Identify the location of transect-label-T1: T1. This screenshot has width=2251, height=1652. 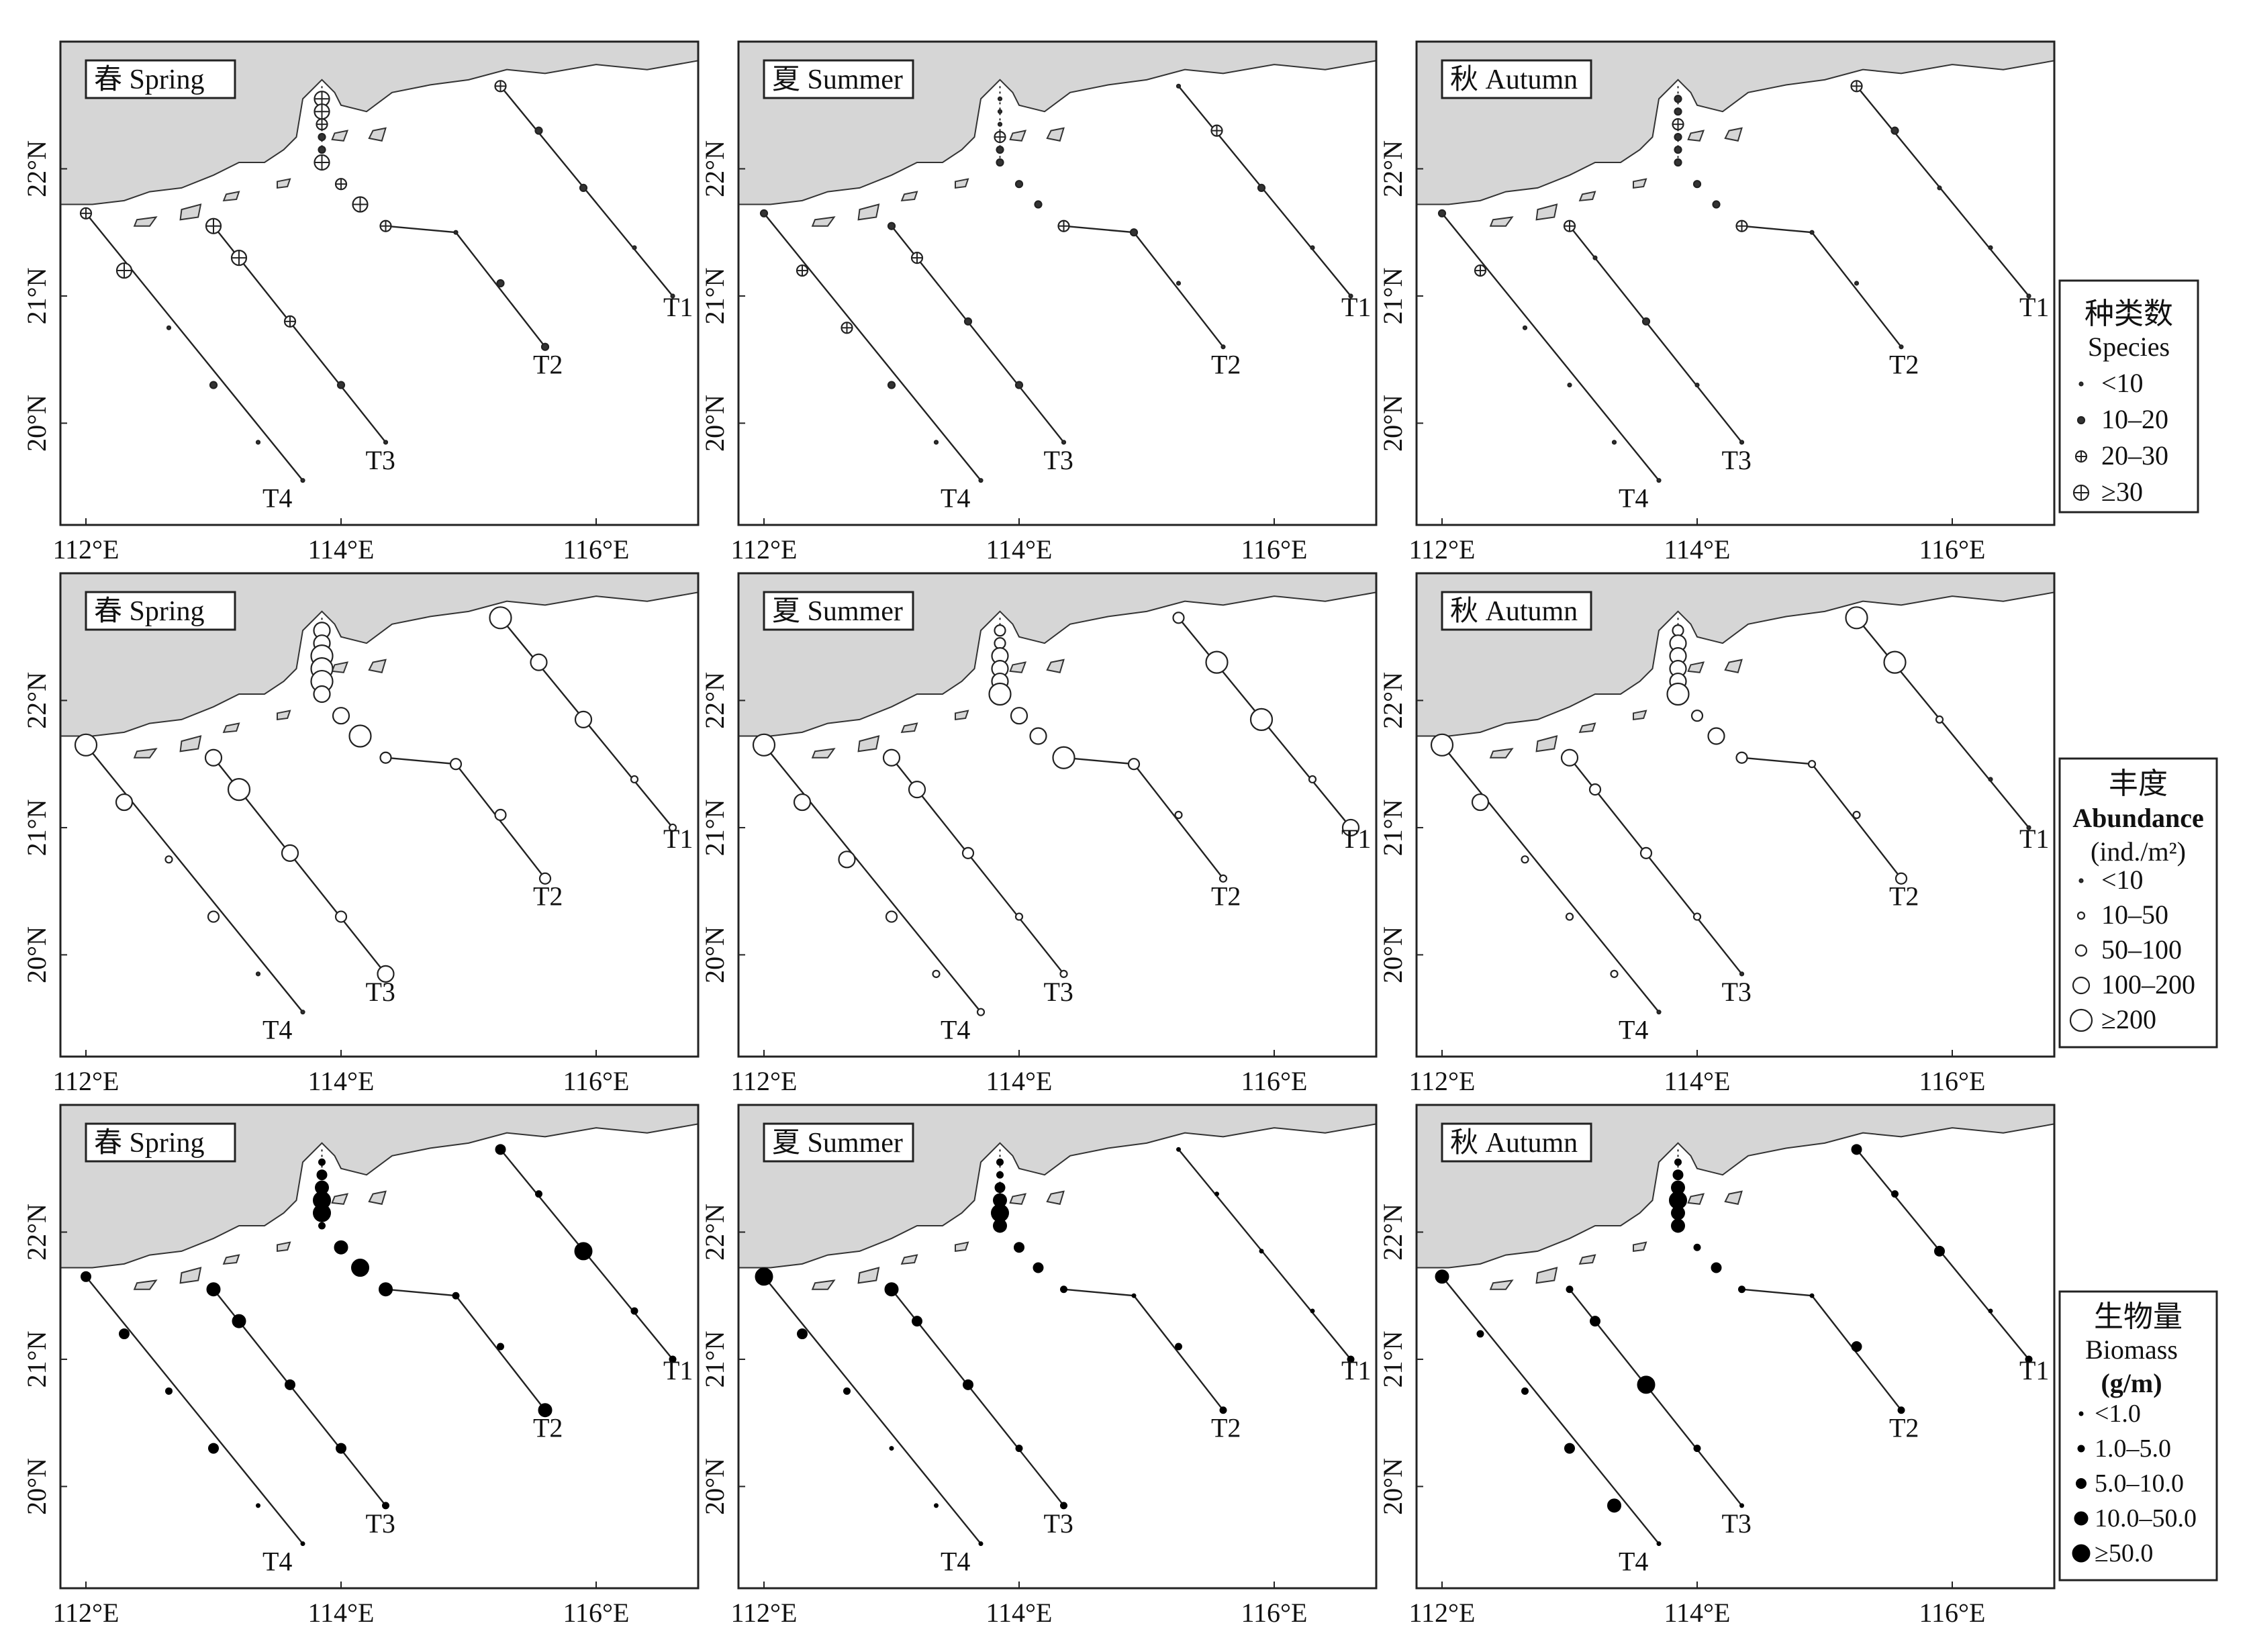
(1356, 307).